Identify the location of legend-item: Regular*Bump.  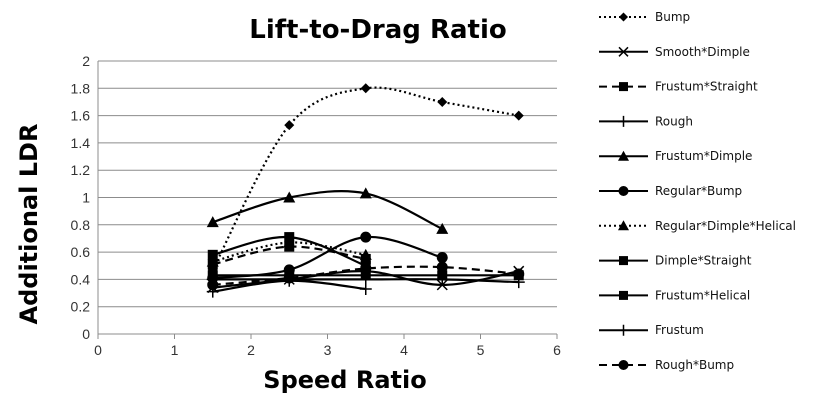
(670, 191).